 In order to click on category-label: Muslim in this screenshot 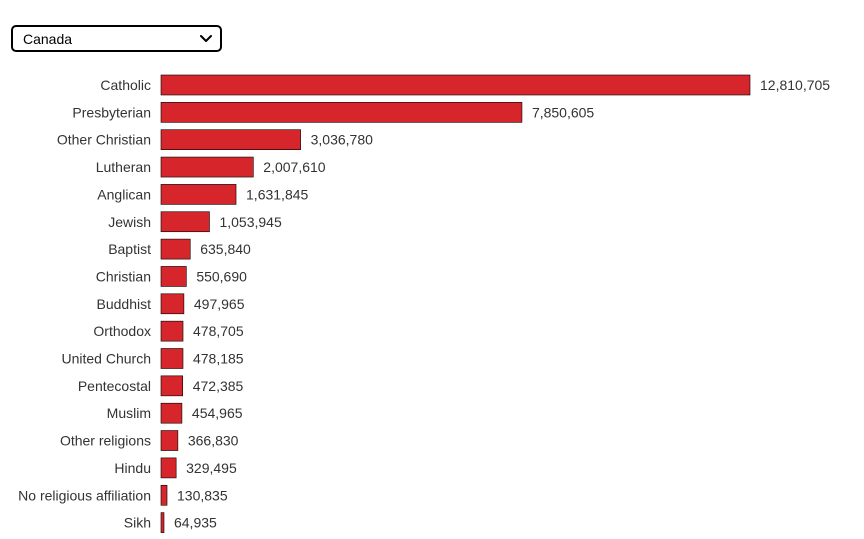, I will do `click(129, 413)`.